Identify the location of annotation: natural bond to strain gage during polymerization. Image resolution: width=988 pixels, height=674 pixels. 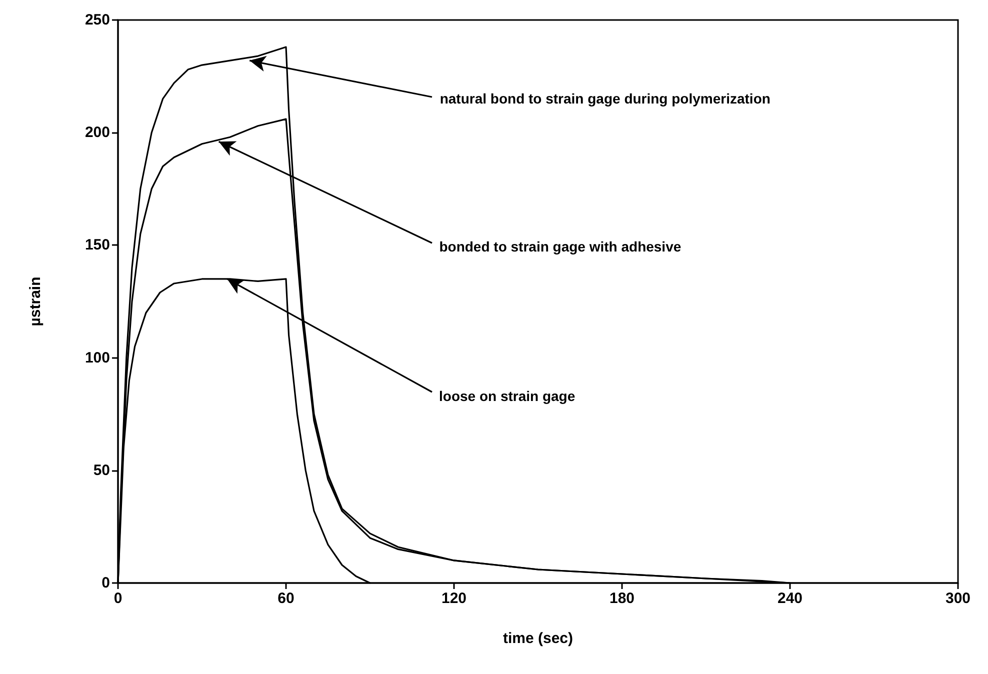
(605, 98).